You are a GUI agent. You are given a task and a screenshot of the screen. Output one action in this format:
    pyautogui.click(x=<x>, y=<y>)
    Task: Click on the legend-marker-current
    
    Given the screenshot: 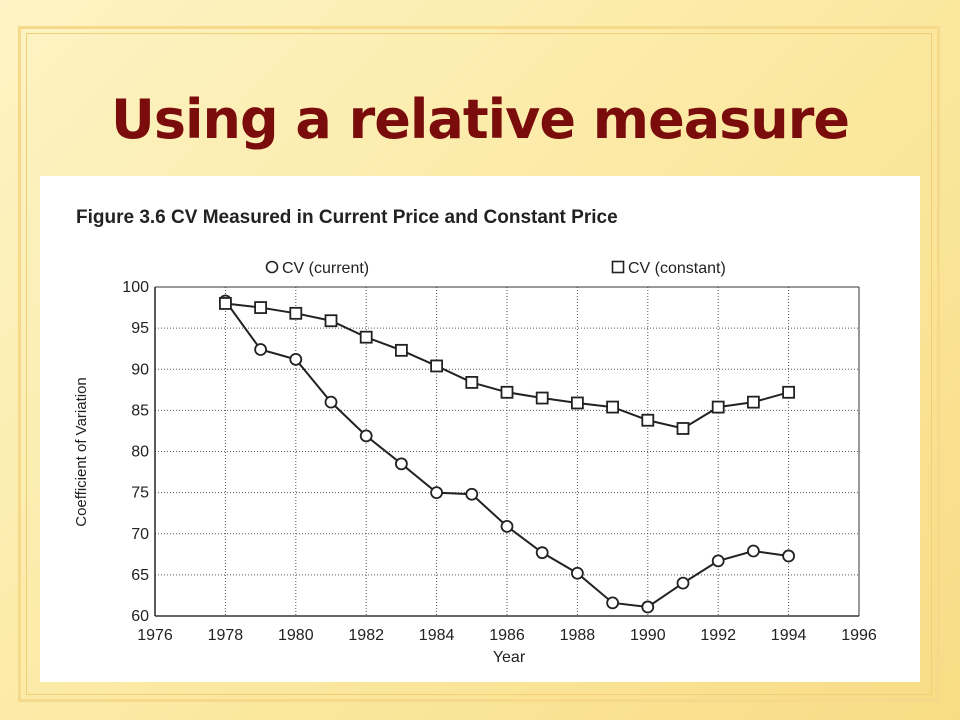 What is the action you would take?
    pyautogui.click(x=272, y=267)
    